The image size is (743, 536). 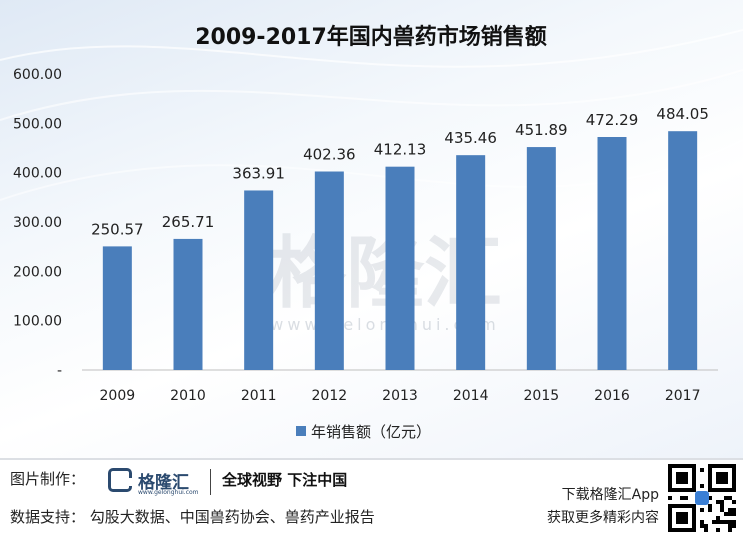 What do you see at coordinates (612, 253) in the screenshot?
I see `bar-2016` at bounding box center [612, 253].